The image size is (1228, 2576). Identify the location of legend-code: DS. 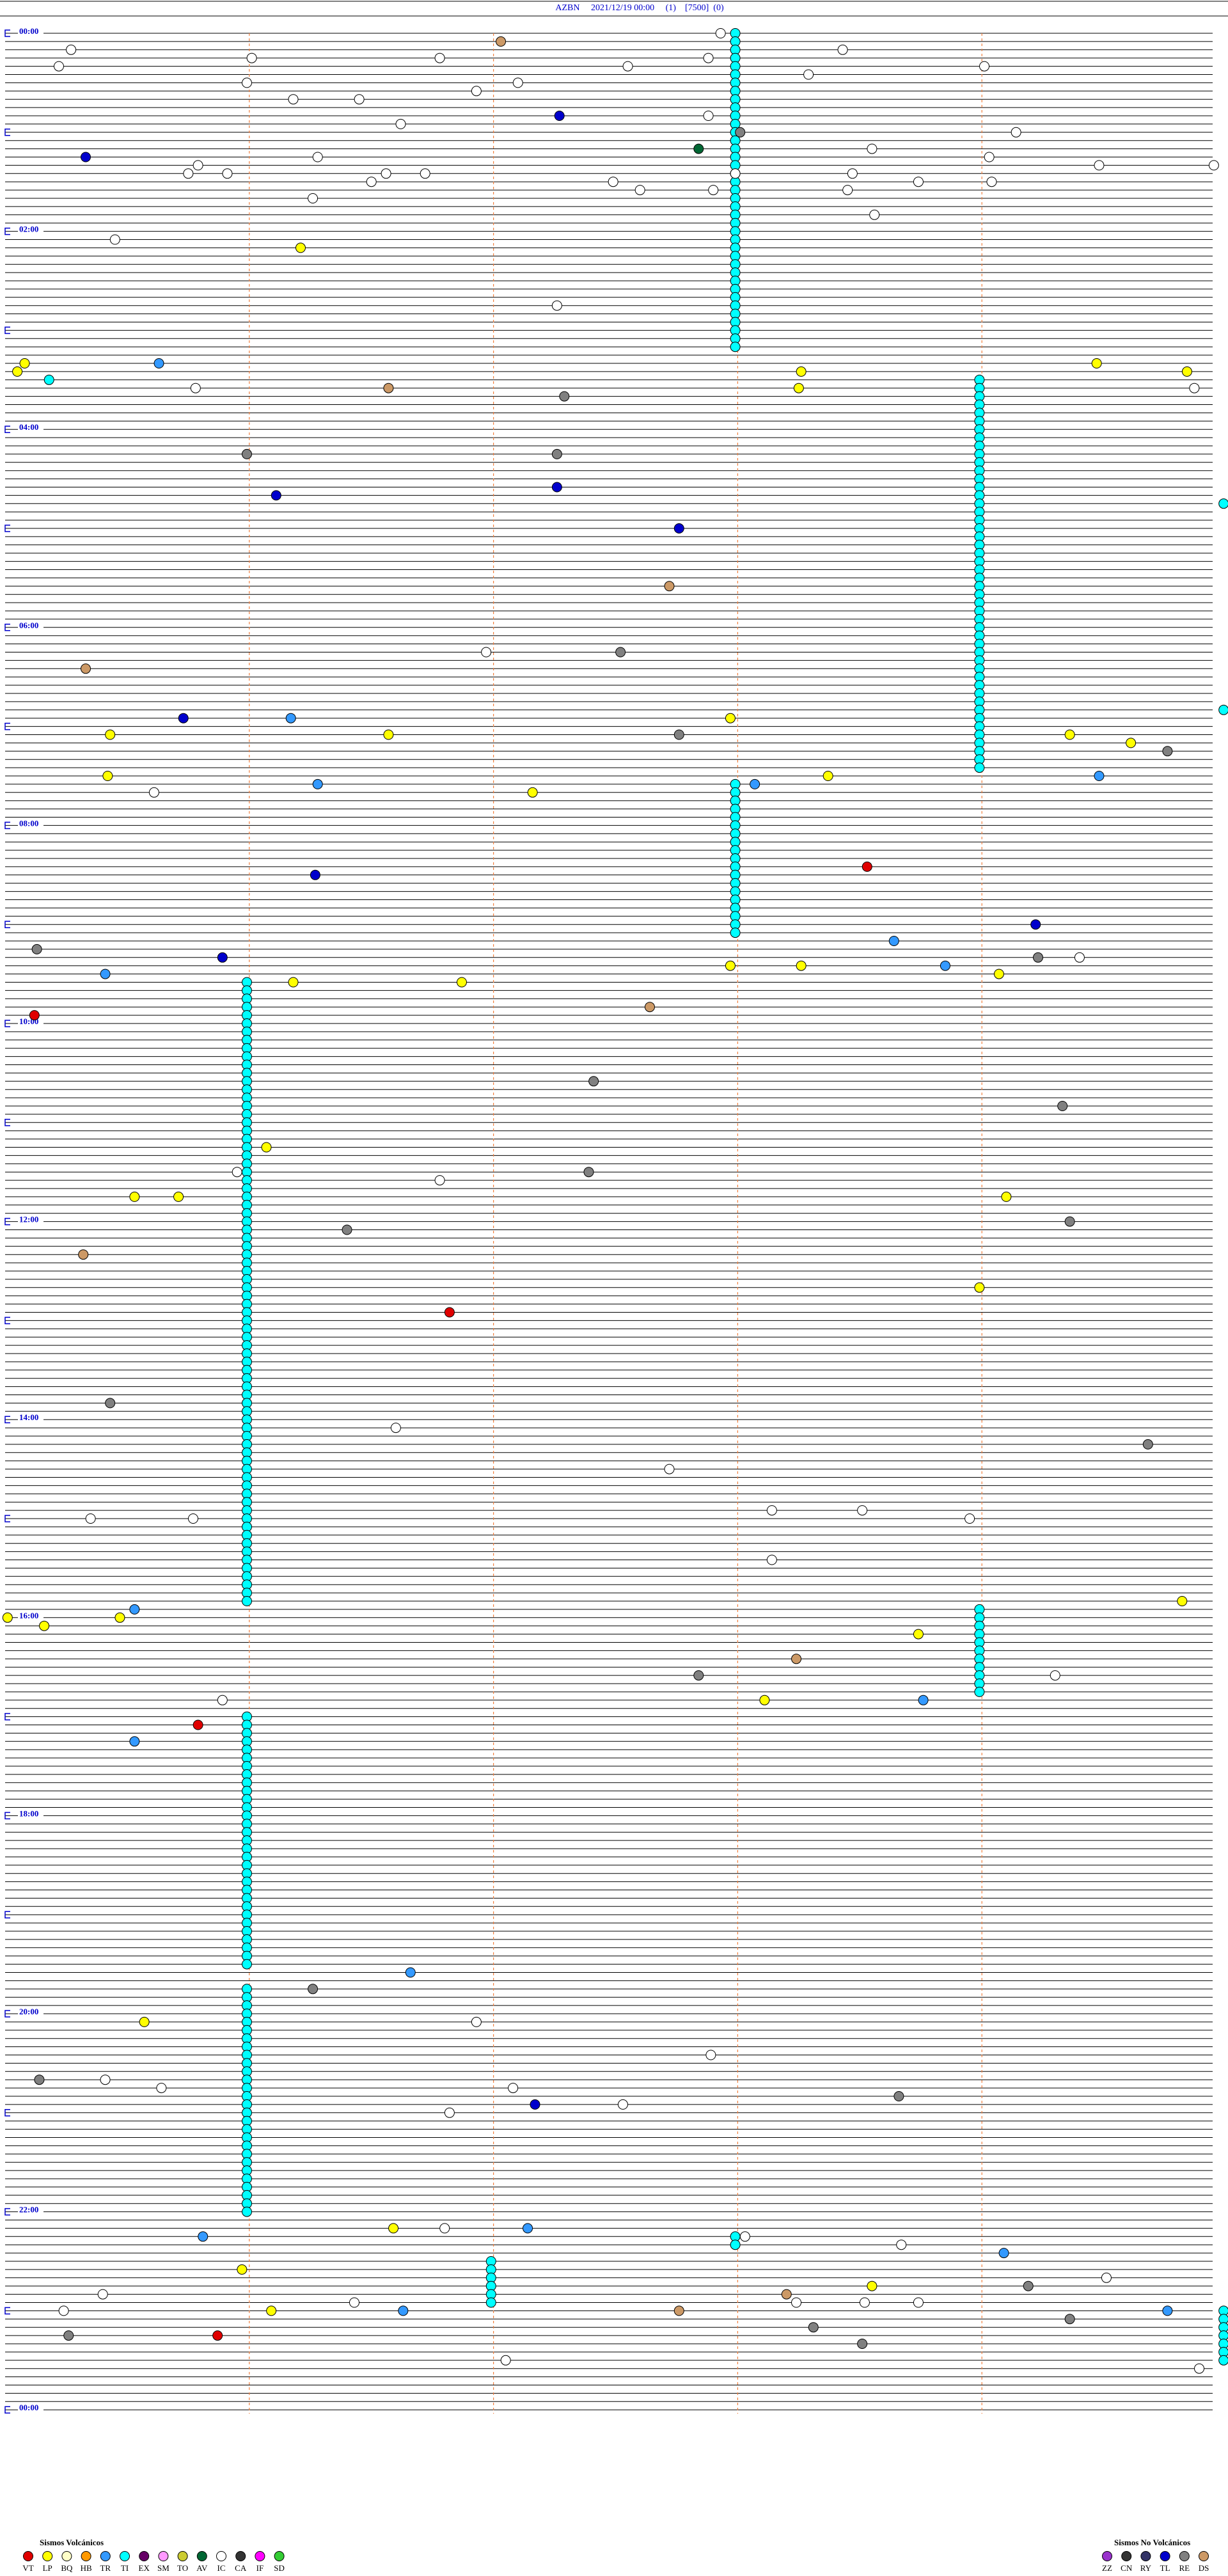
(1204, 2568).